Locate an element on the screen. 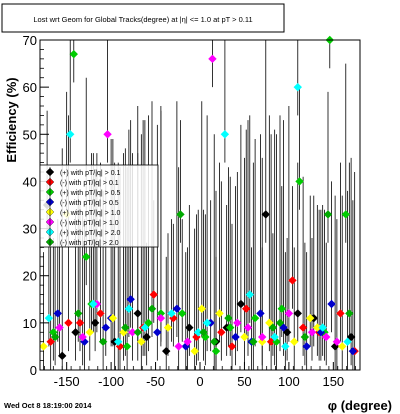 Image resolution: width=400 pixels, height=414 pixels. legend-label: (-) with pT/|q| > 0.5 is located at coordinates (89, 203).